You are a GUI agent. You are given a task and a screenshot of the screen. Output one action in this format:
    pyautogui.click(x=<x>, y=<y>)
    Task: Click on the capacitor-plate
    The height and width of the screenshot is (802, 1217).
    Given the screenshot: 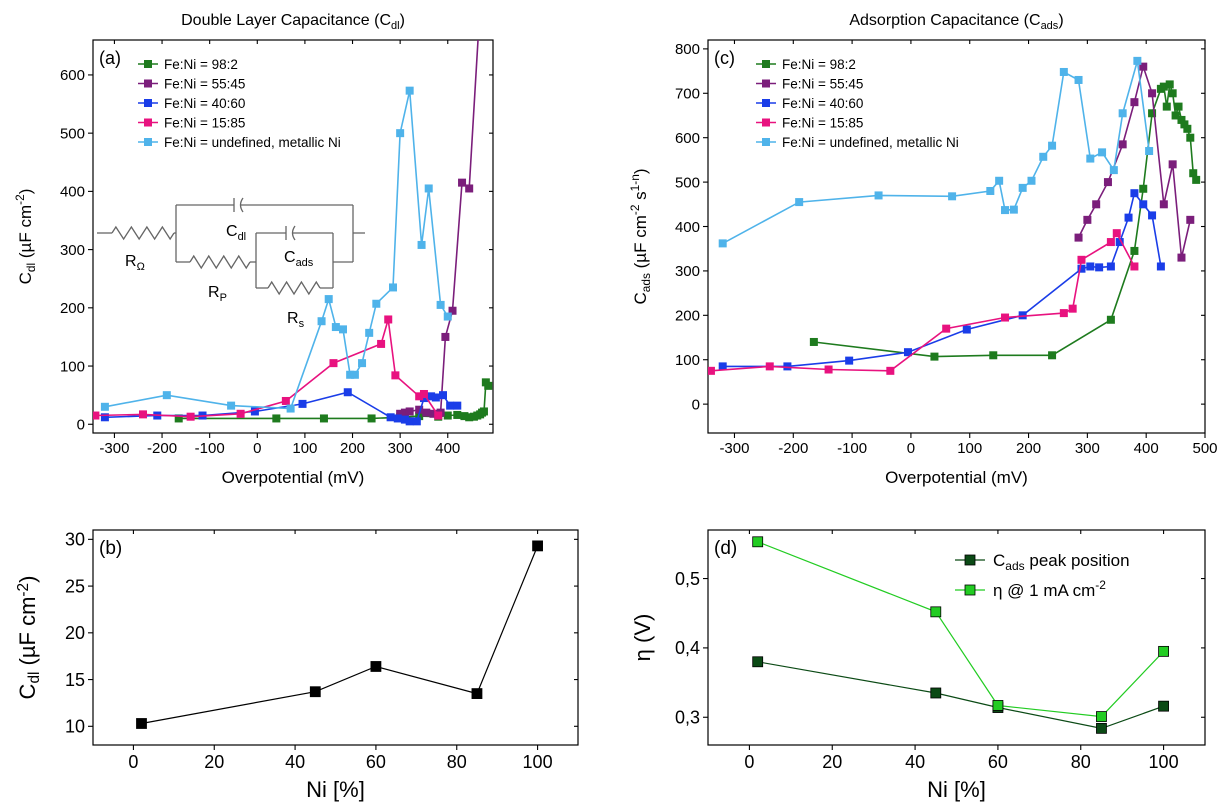 What is the action you would take?
    pyautogui.click(x=293, y=233)
    